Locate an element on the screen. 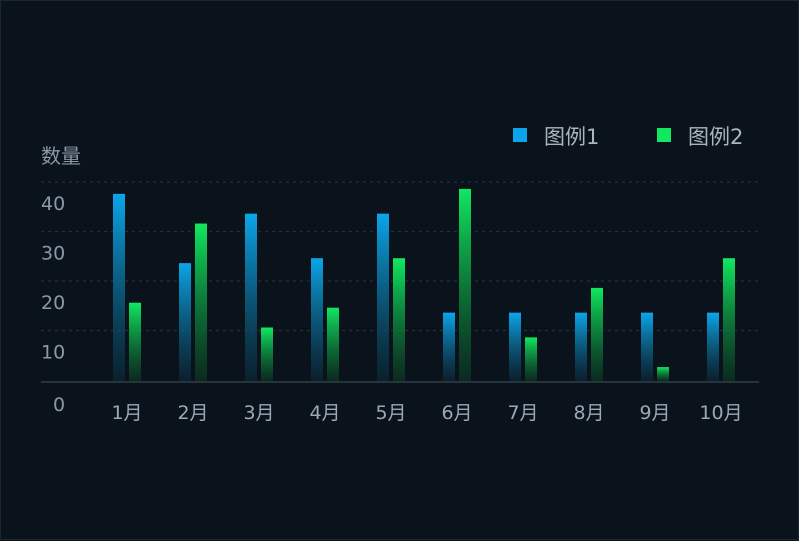 The height and width of the screenshot is (541, 799). y-axis-label: 数量 is located at coordinates (61, 156).